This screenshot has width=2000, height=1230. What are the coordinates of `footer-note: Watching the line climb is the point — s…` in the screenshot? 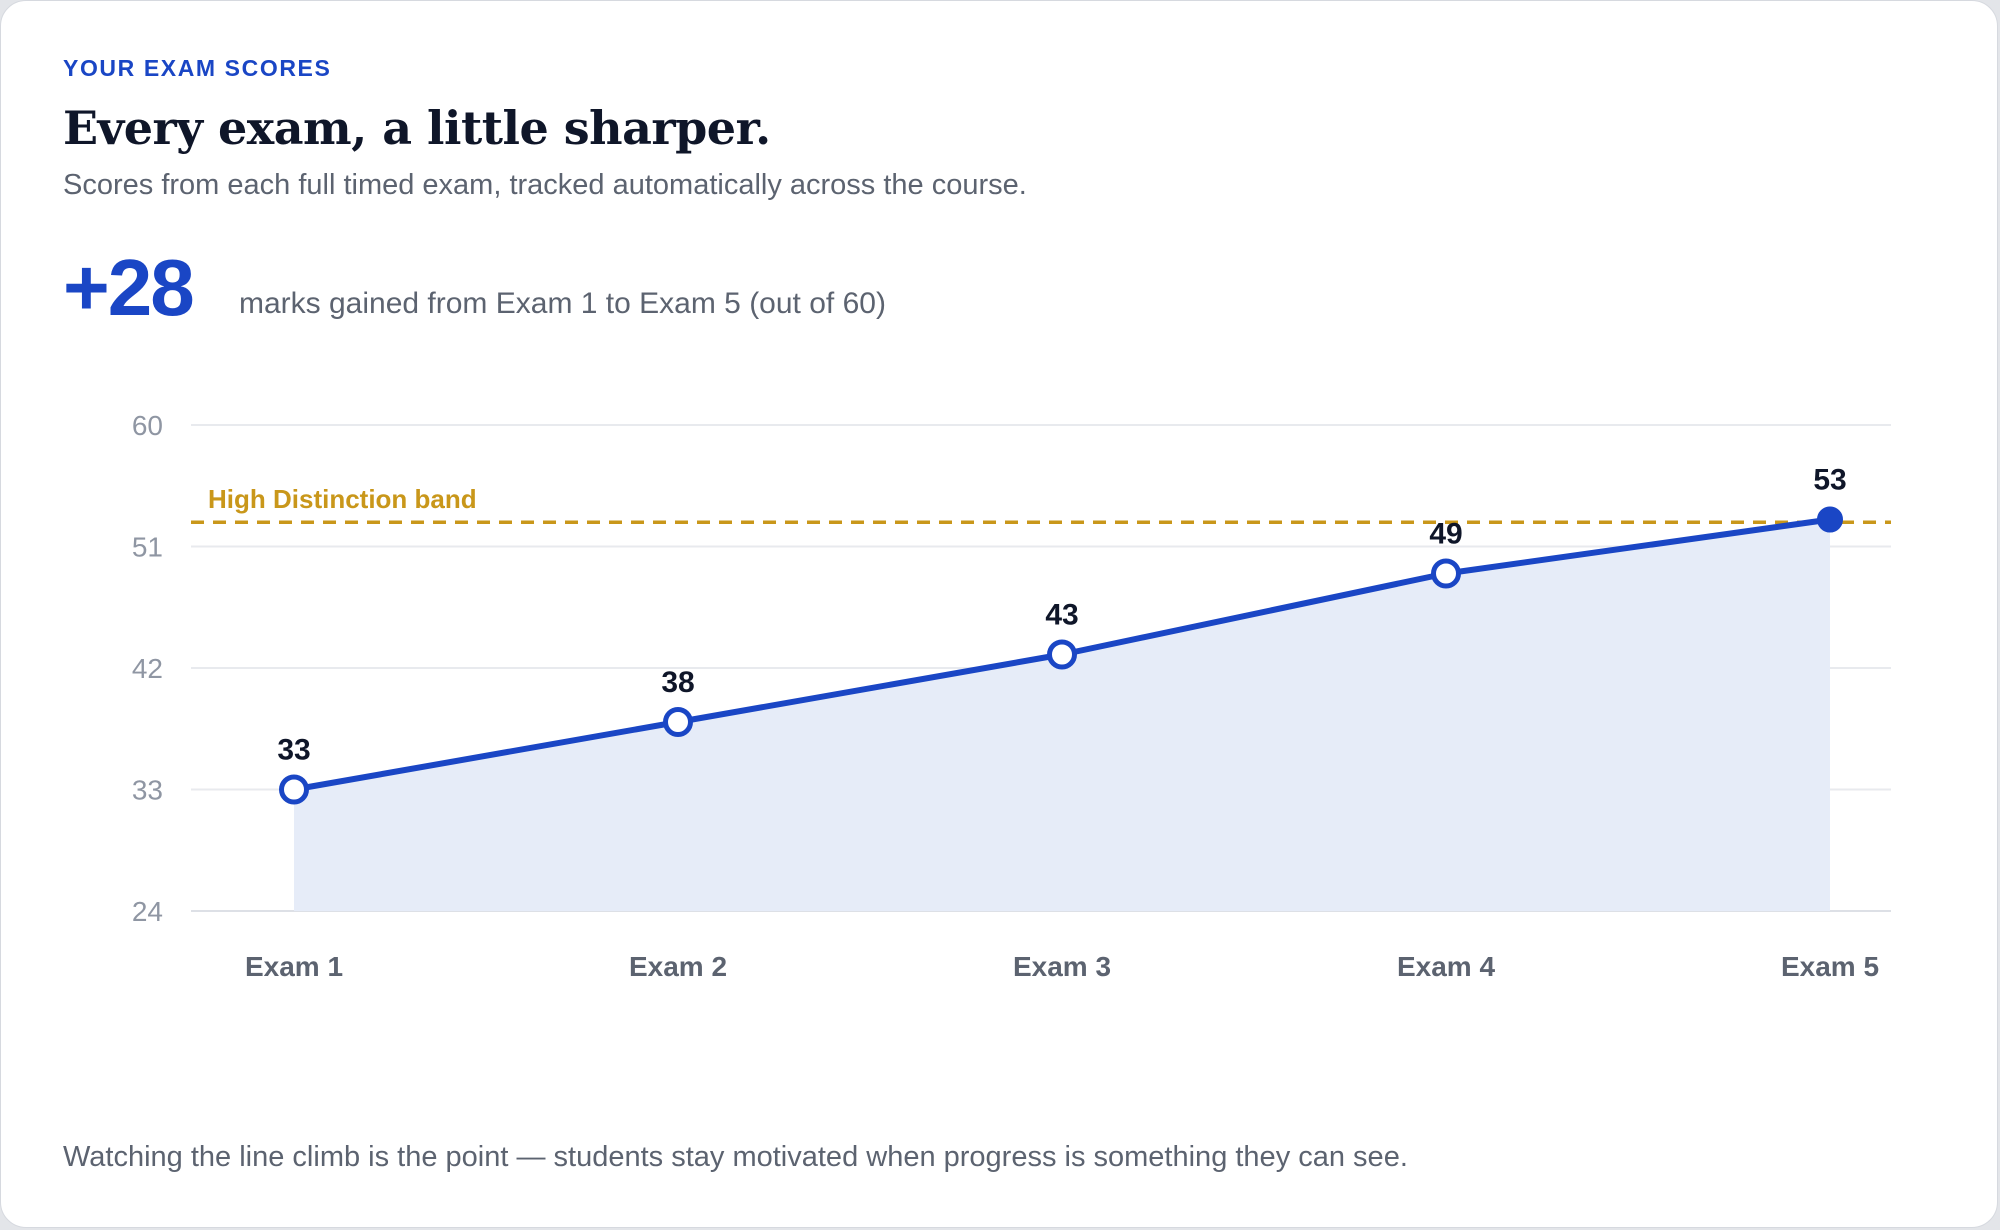 It's located at (735, 1157).